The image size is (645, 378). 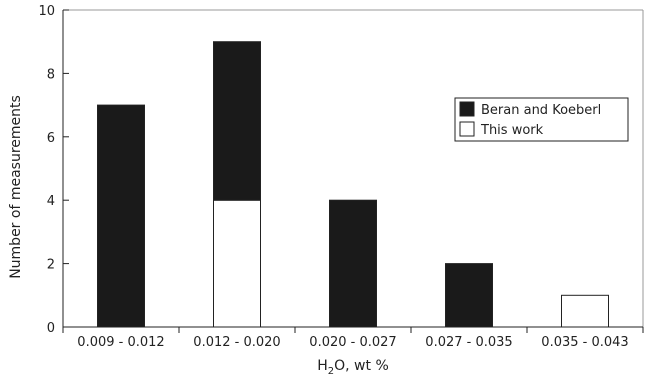 What do you see at coordinates (236, 342) in the screenshot?
I see `x-tick-label-2: 0.012 - 0.020` at bounding box center [236, 342].